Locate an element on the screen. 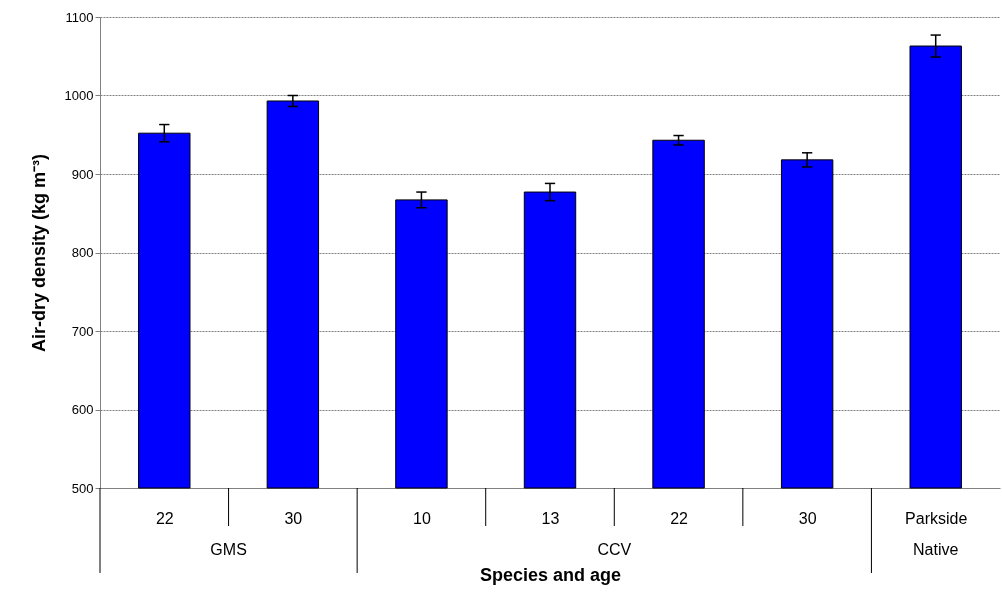  y-tick-label: 800 is located at coordinates (82, 252).